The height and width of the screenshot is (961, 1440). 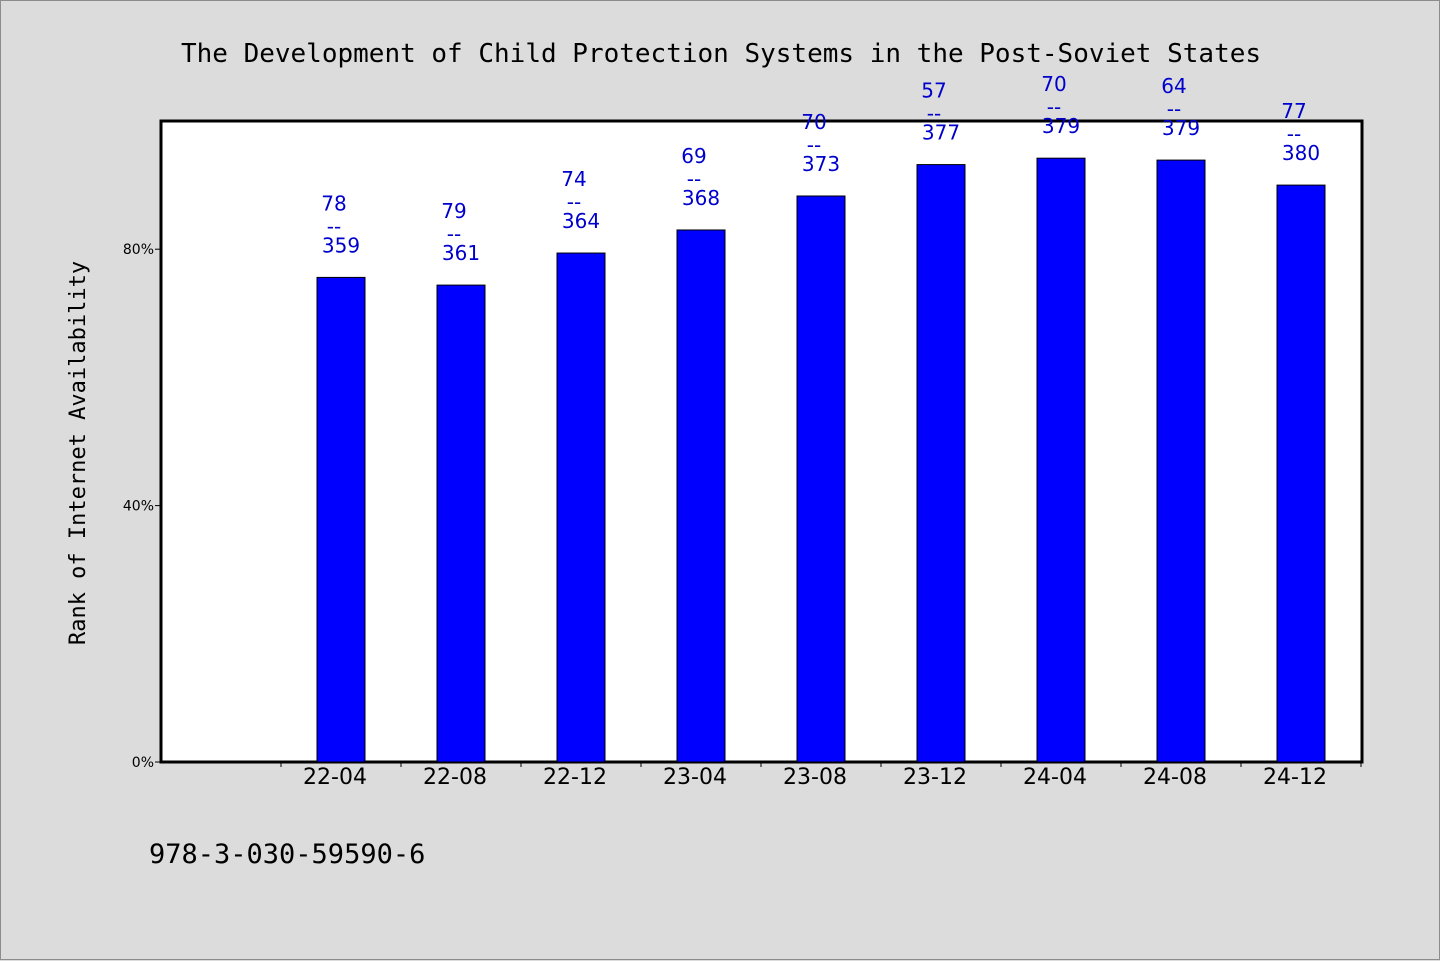 What do you see at coordinates (78, 453) in the screenshot?
I see `y-axis-label: Rank of Internet Availability` at bounding box center [78, 453].